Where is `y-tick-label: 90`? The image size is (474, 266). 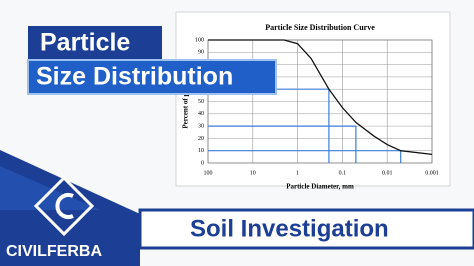 y-tick-label: 90 is located at coordinates (201, 53).